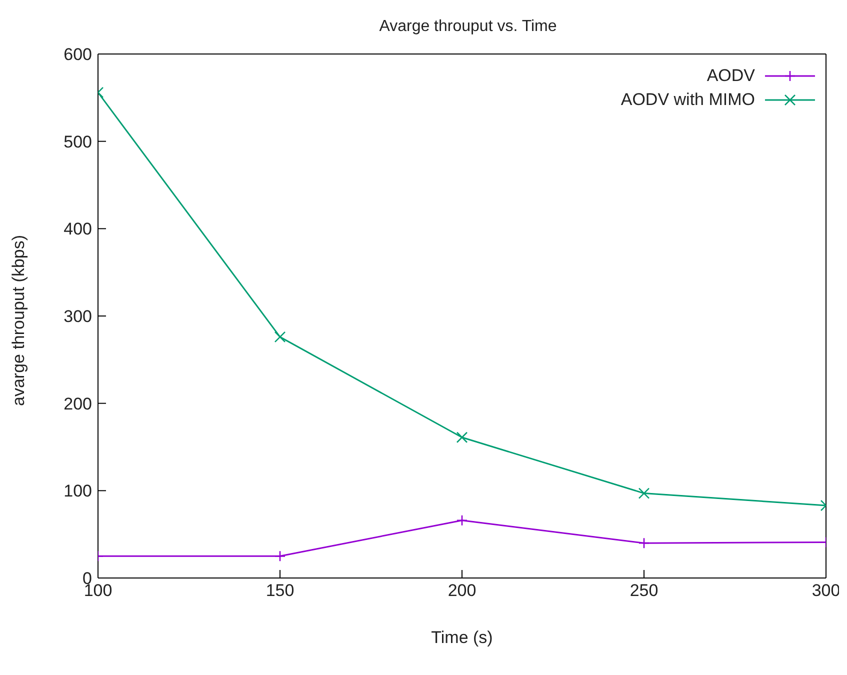 The width and height of the screenshot is (847, 675). I want to click on x-tick-label: 250, so click(644, 590).